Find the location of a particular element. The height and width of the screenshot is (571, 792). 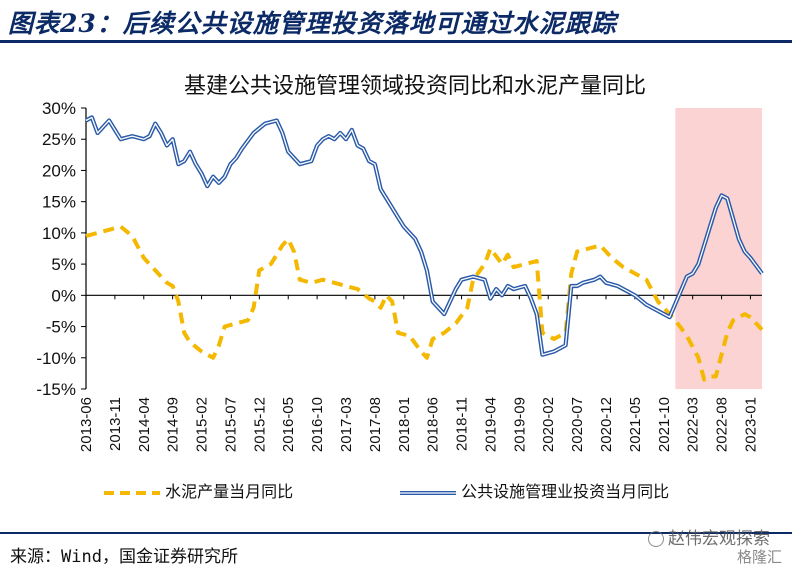

x-tick-label: 2019-09 is located at coordinates (519, 424).